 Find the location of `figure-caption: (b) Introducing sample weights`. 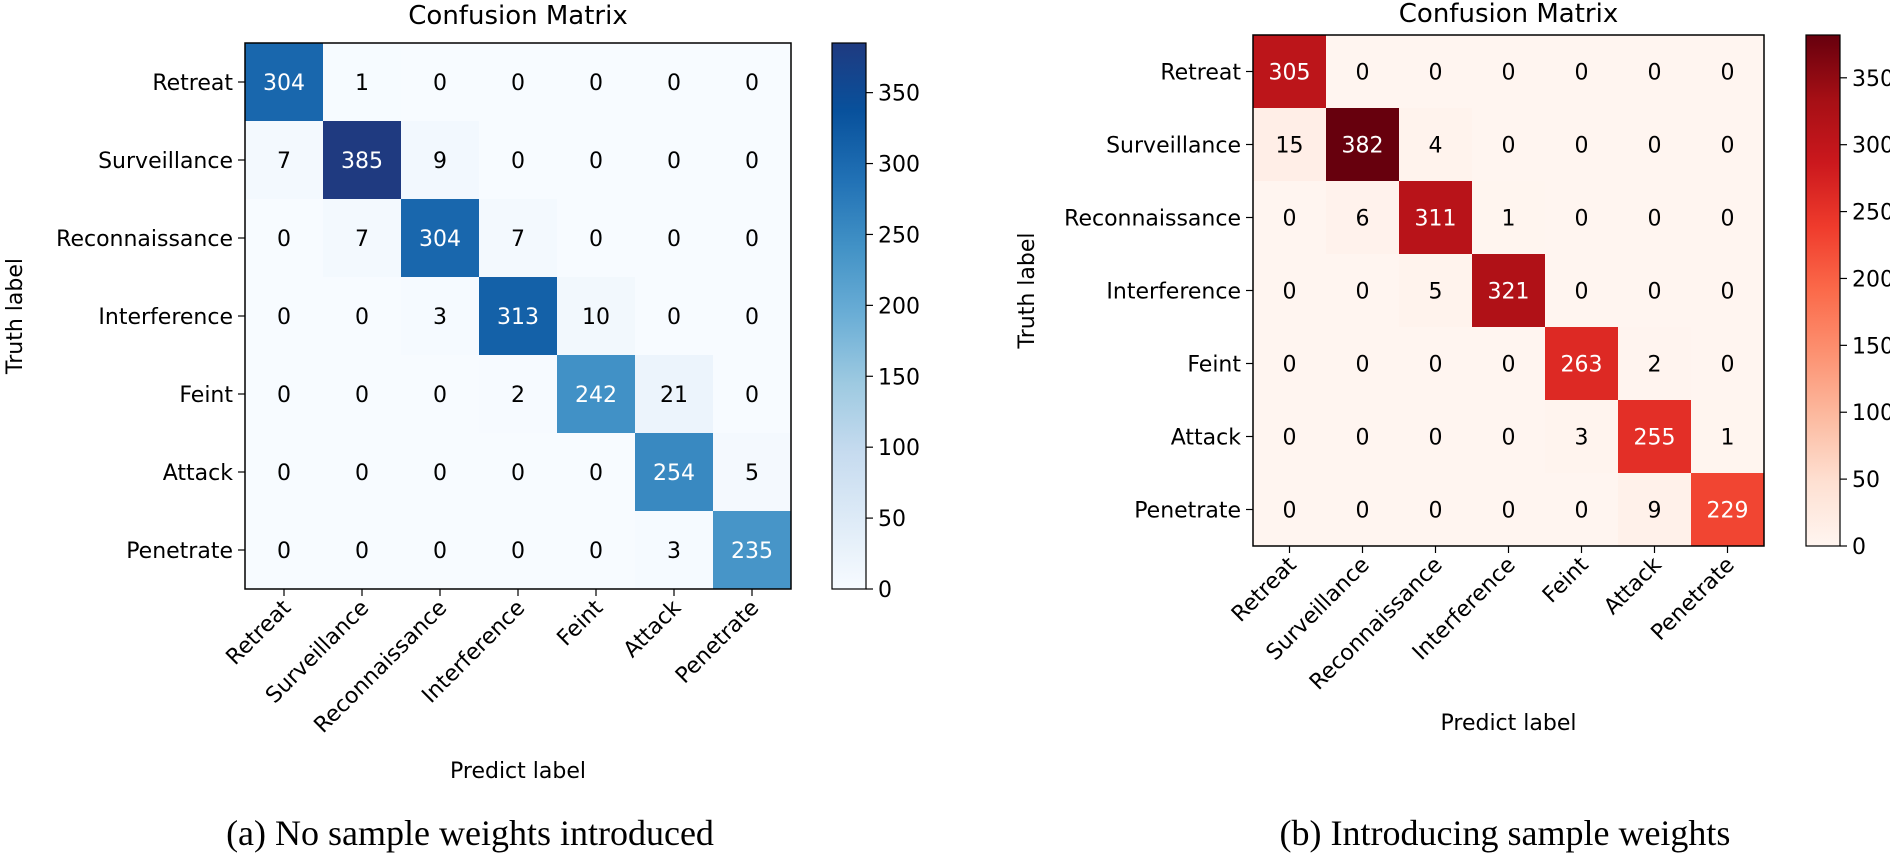

figure-caption: (b) Introducing sample weights is located at coordinates (1505, 833).